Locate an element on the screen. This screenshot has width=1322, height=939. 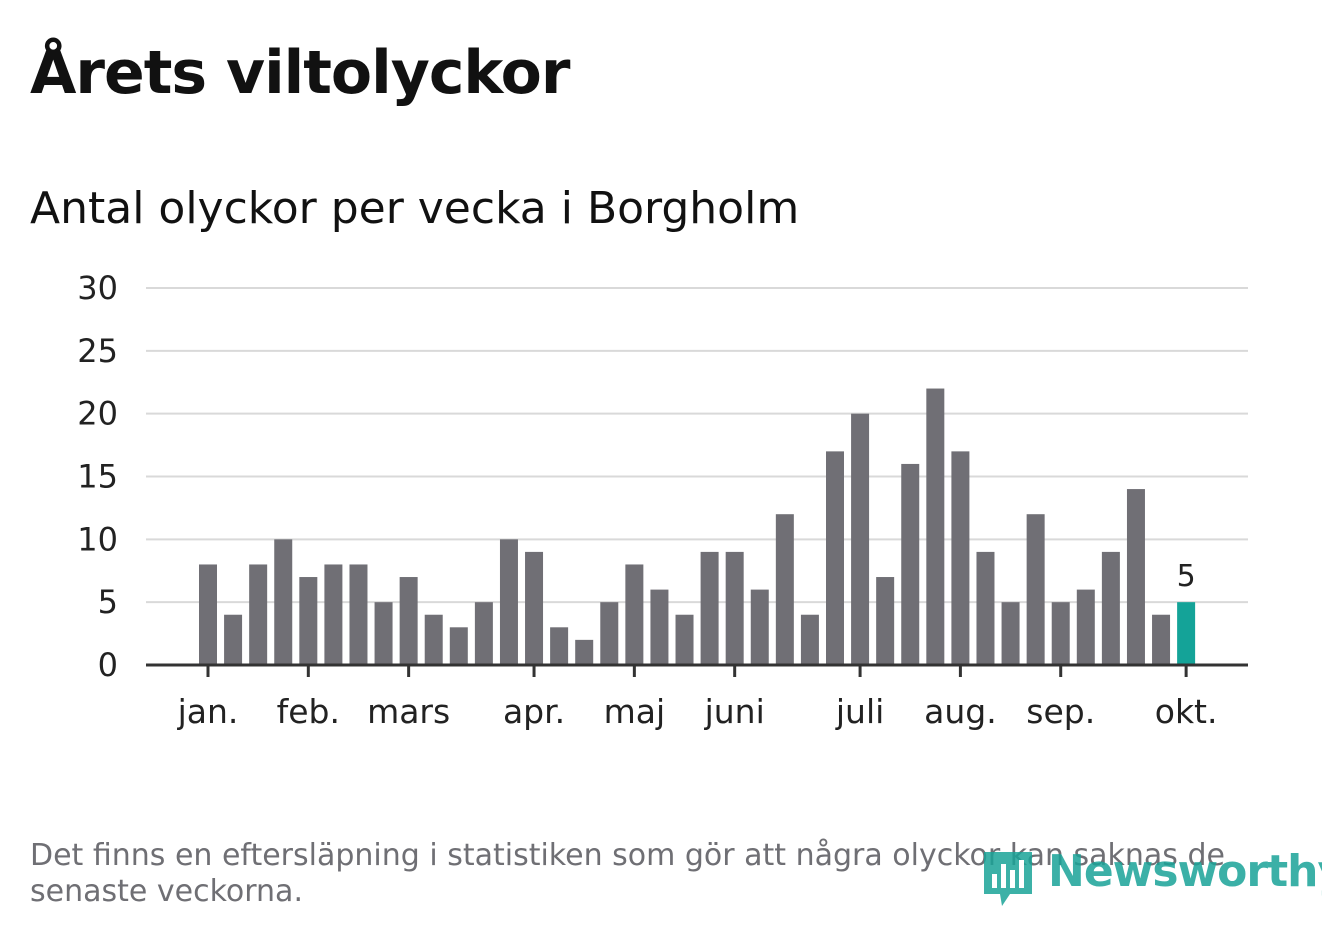
chart-title: Årets viltolyckor is located at coordinates (300, 73).